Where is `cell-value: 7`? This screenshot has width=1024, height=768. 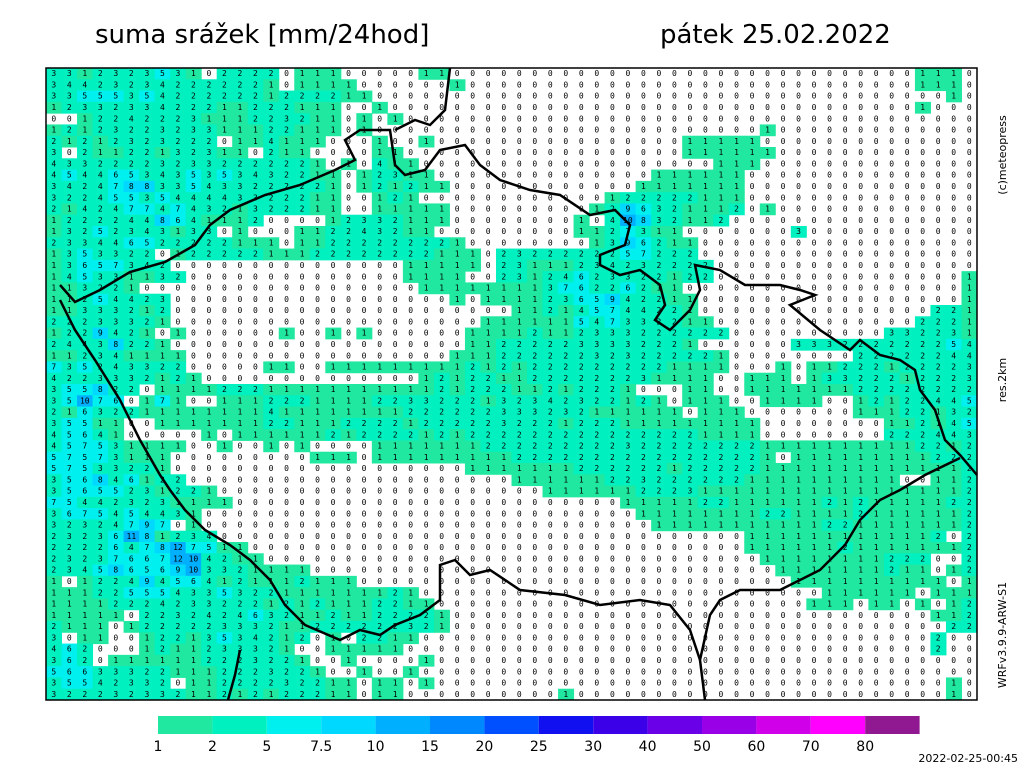 cell-value: 7 is located at coordinates (115, 265).